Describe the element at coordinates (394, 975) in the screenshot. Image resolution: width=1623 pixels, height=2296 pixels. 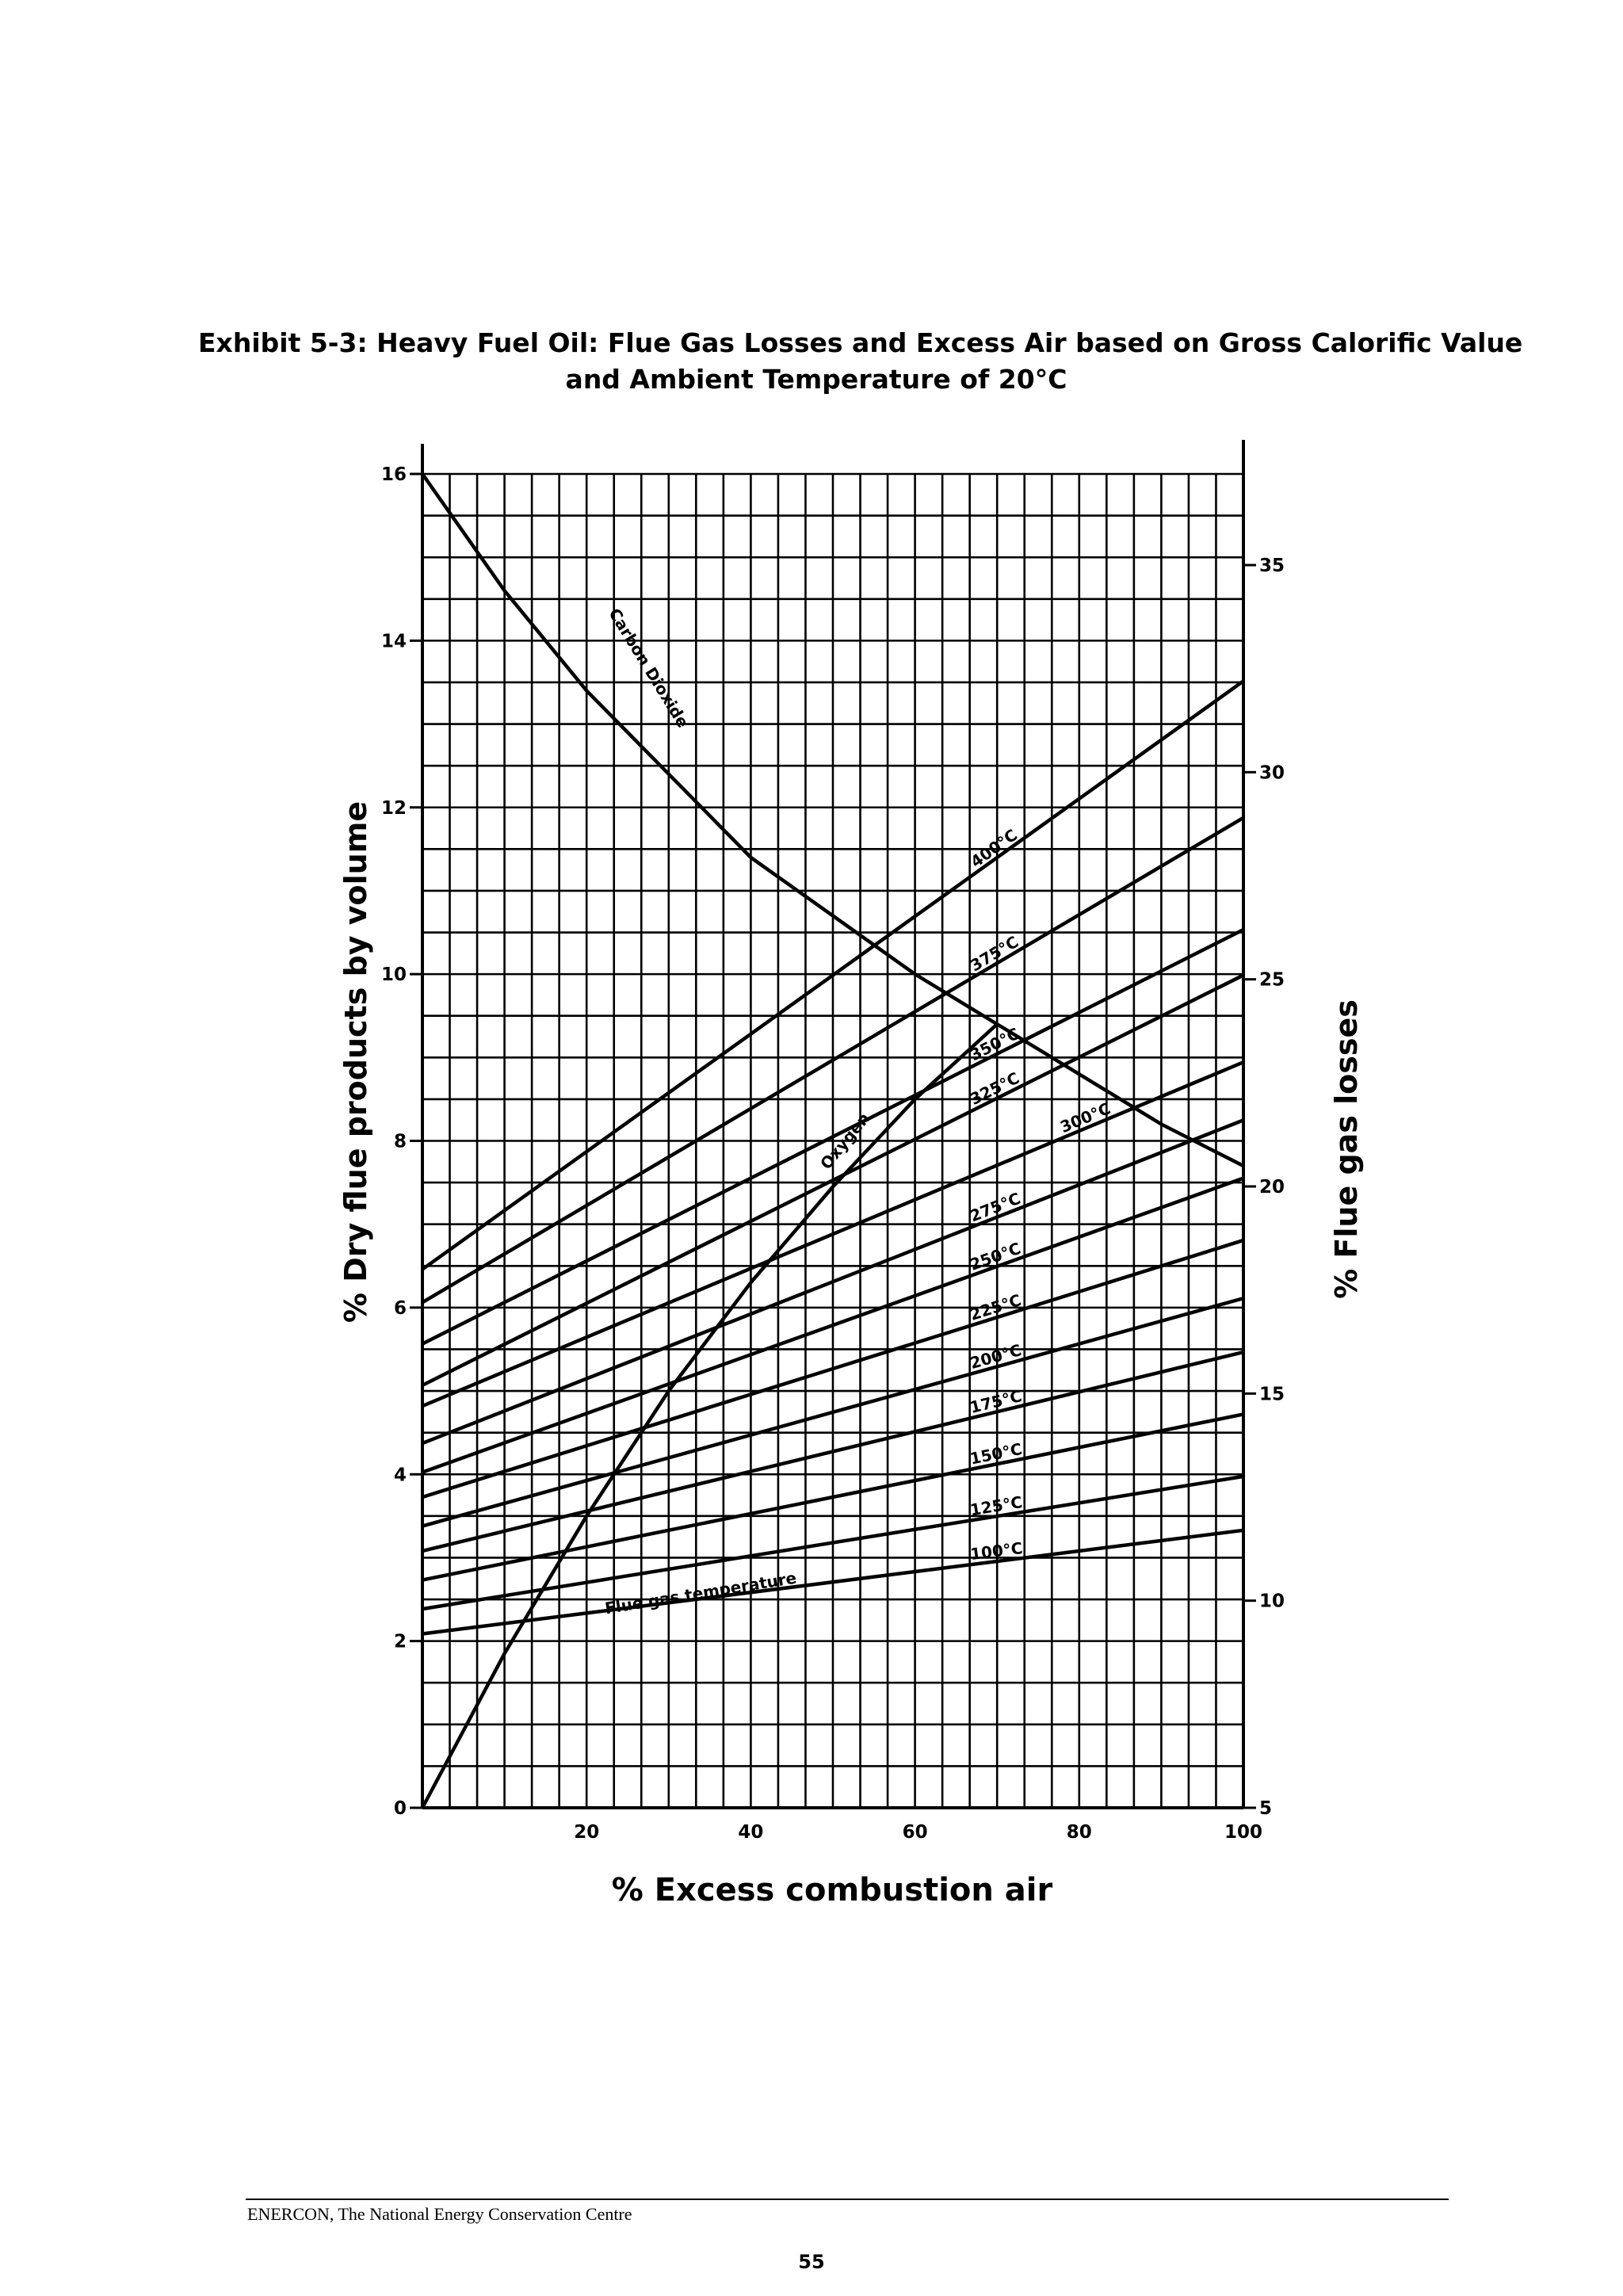
I see `left-axis-tick-label: 10` at that location.